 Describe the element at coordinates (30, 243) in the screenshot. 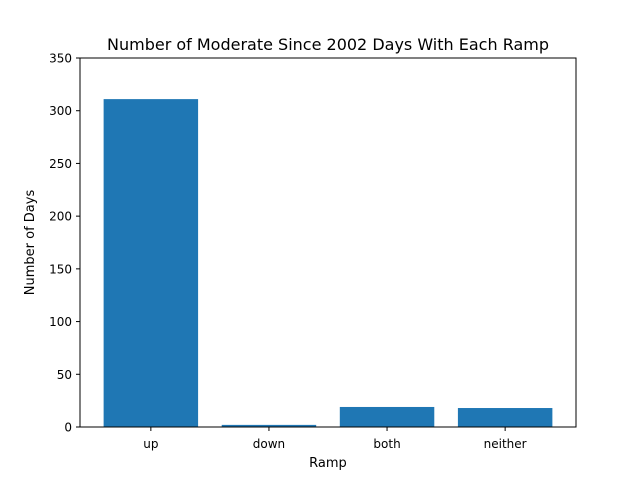

I see `y-axis-label: Number of Days` at that location.